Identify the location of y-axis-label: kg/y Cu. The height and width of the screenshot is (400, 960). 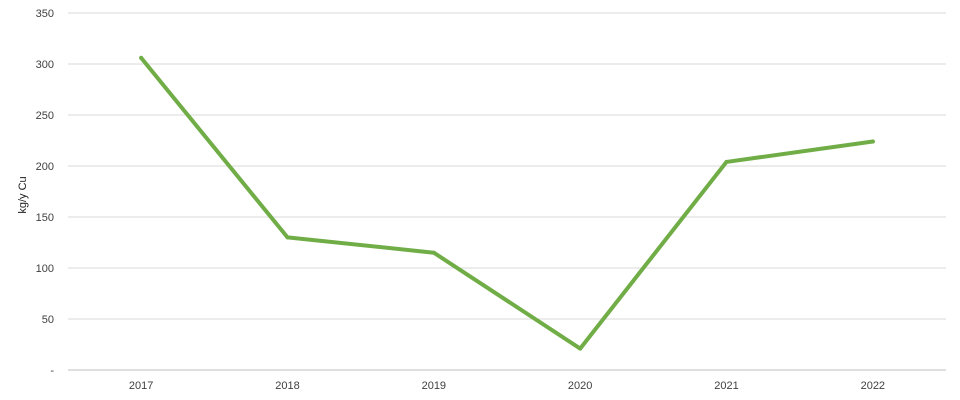
(23, 194).